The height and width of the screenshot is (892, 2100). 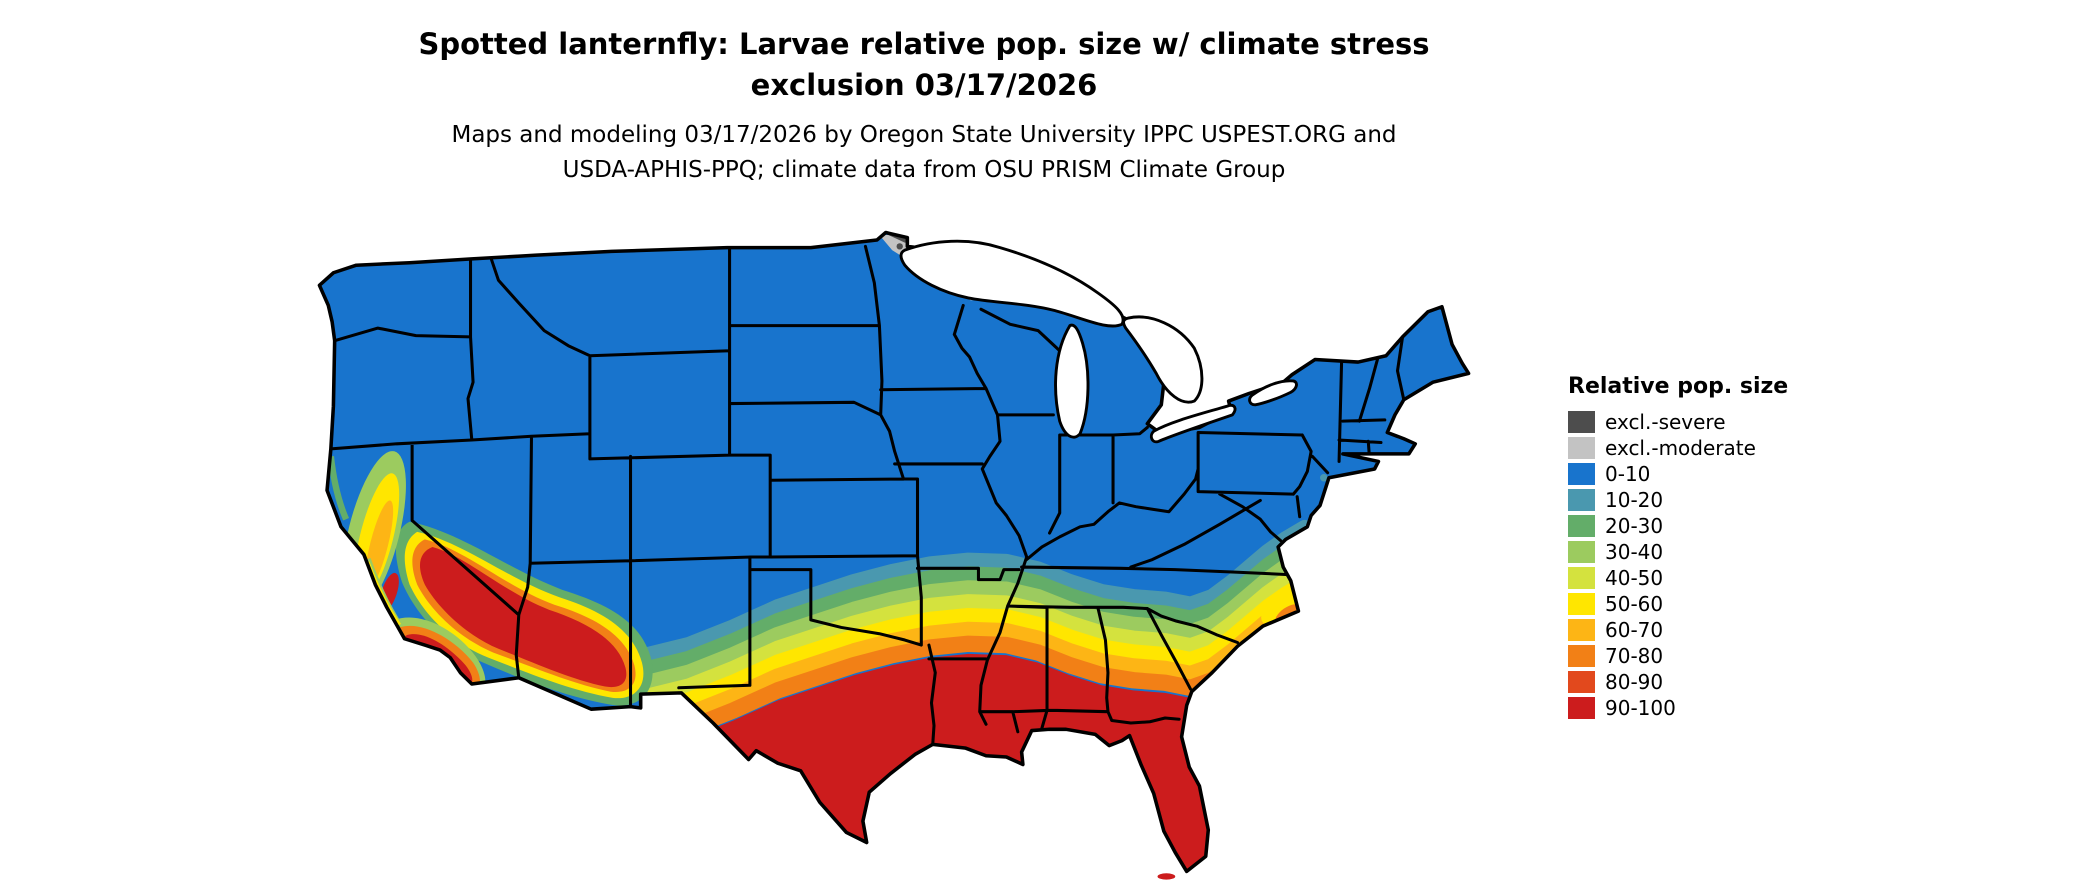 What do you see at coordinates (1193, 424) in the screenshot?
I see `lake-erie` at bounding box center [1193, 424].